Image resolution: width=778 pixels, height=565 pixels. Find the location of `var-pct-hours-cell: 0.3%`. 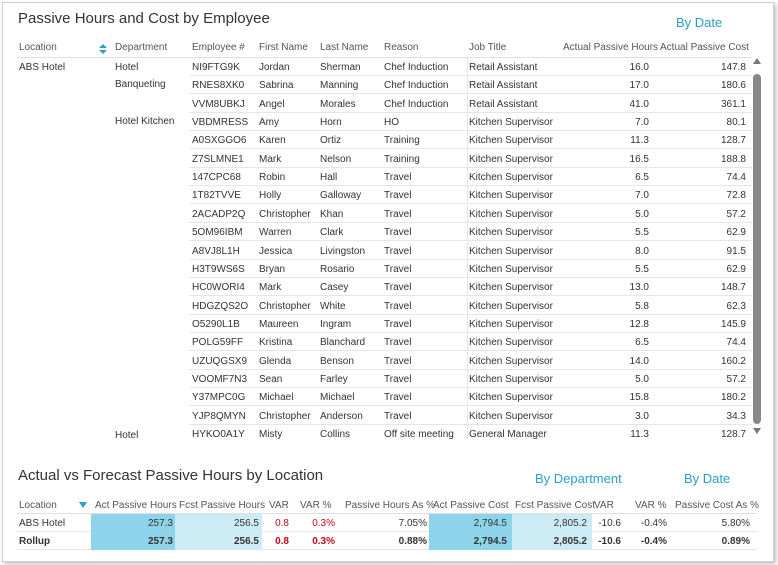

var-pct-hours-cell: 0.3% is located at coordinates (323, 541).